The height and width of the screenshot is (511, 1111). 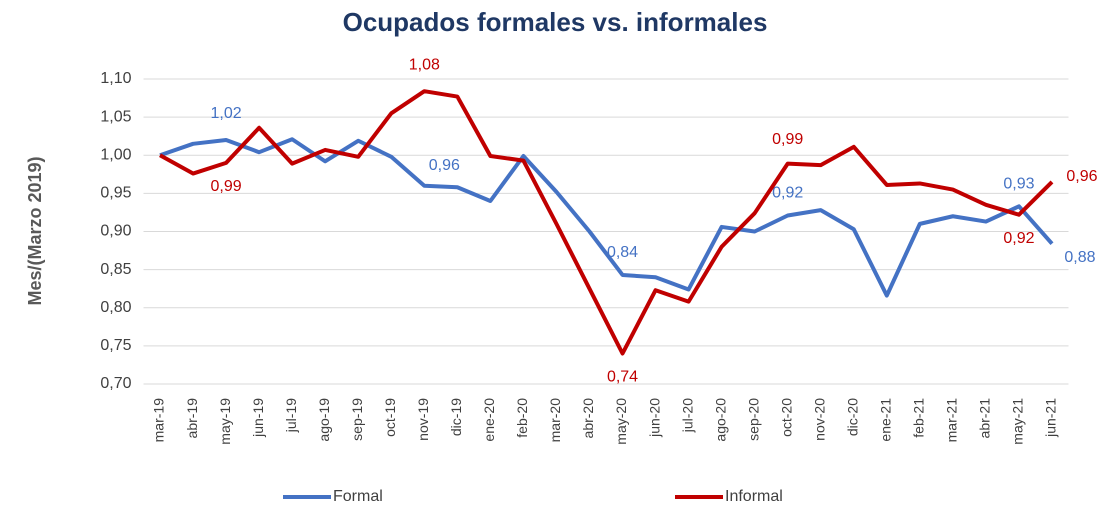 I want to click on x-tick-label: mar-20, so click(x=555, y=420).